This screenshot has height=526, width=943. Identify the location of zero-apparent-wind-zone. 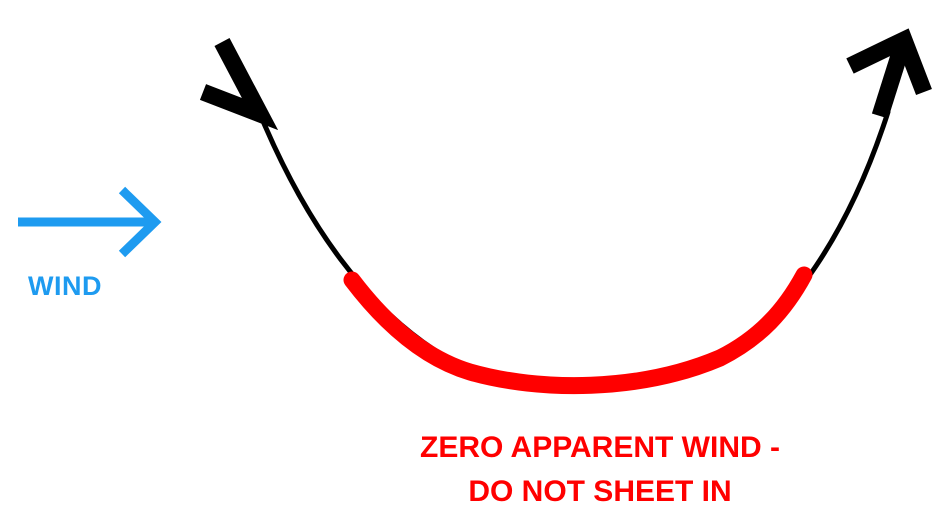
(578, 330).